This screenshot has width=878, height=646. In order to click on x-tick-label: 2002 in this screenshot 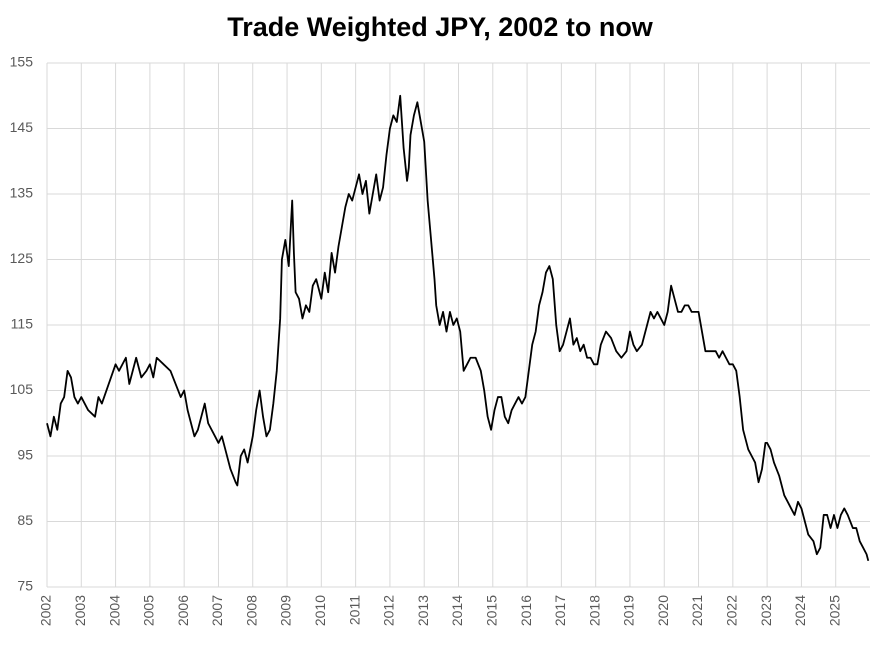, I will do `click(46, 610)`.